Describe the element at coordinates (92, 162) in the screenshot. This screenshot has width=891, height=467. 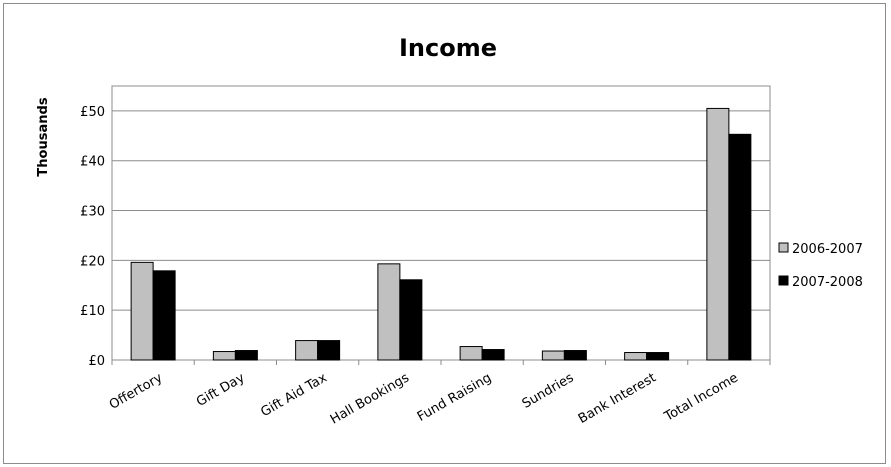
I see `y-tick-label: £40` at that location.